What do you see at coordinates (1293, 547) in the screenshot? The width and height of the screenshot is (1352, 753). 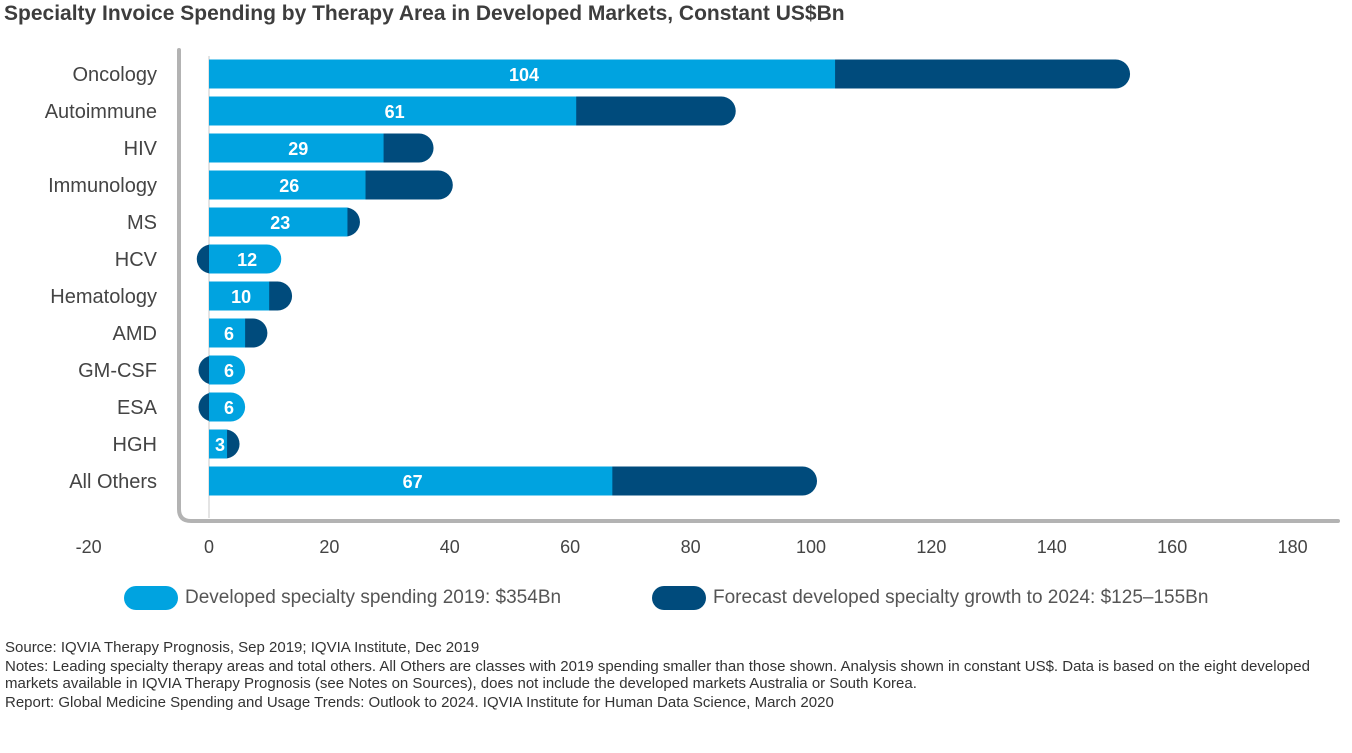 I see `x-tick-label: 180` at bounding box center [1293, 547].